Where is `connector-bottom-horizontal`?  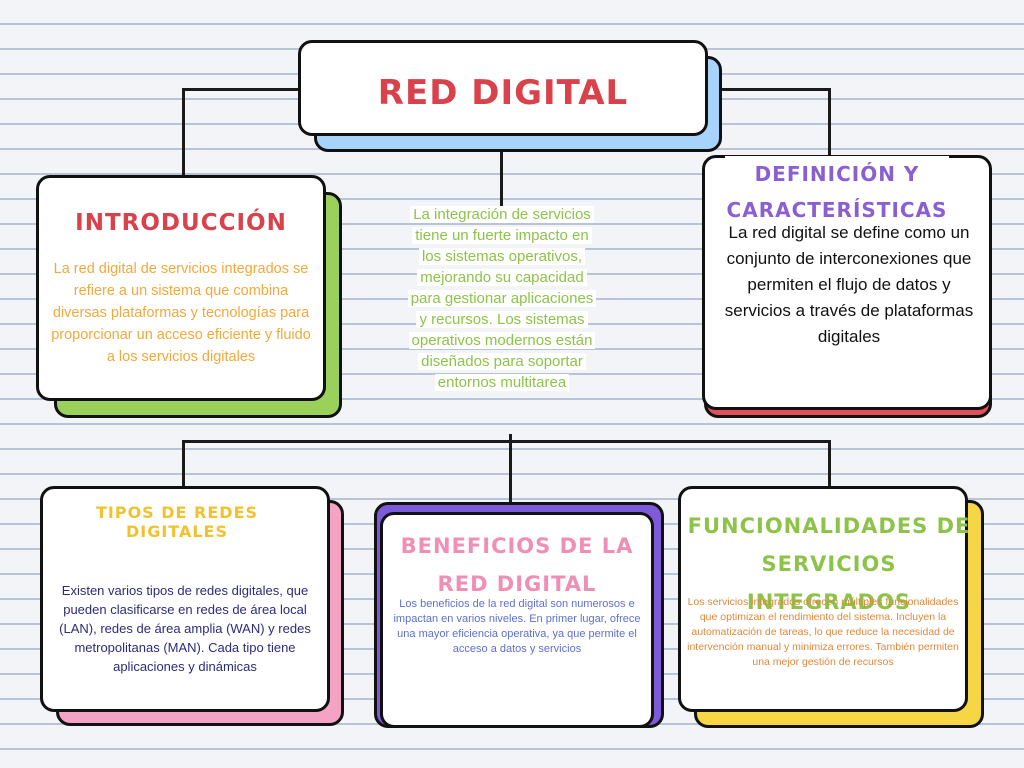 connector-bottom-horizontal is located at coordinates (506, 441).